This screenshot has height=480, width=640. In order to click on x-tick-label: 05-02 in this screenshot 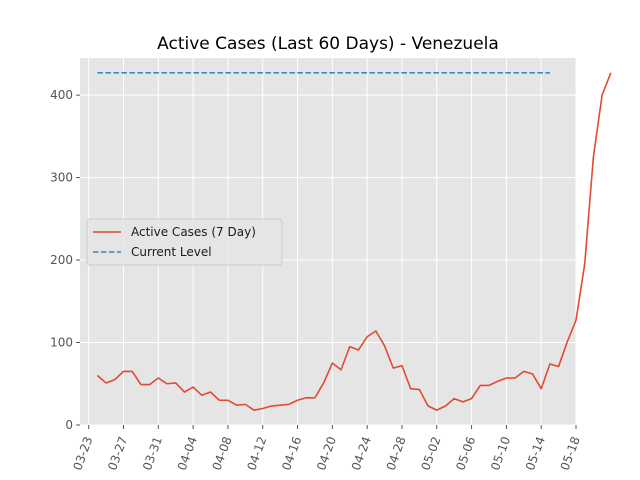, I will do `click(430, 454)`.